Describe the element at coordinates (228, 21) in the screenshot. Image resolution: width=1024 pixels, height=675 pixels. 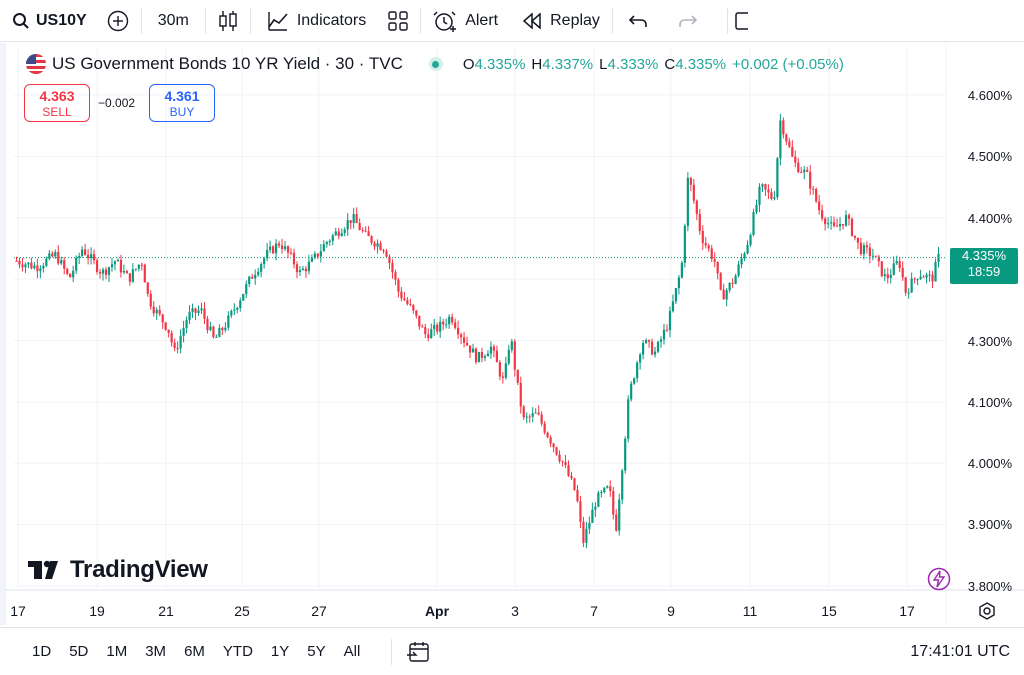
I see `chart-type-button` at that location.